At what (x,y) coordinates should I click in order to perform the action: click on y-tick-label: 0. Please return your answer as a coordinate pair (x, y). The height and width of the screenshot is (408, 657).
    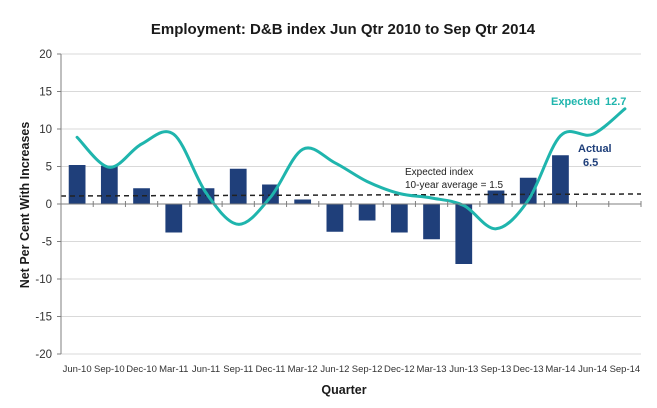
    Looking at the image, I should click on (49, 205).